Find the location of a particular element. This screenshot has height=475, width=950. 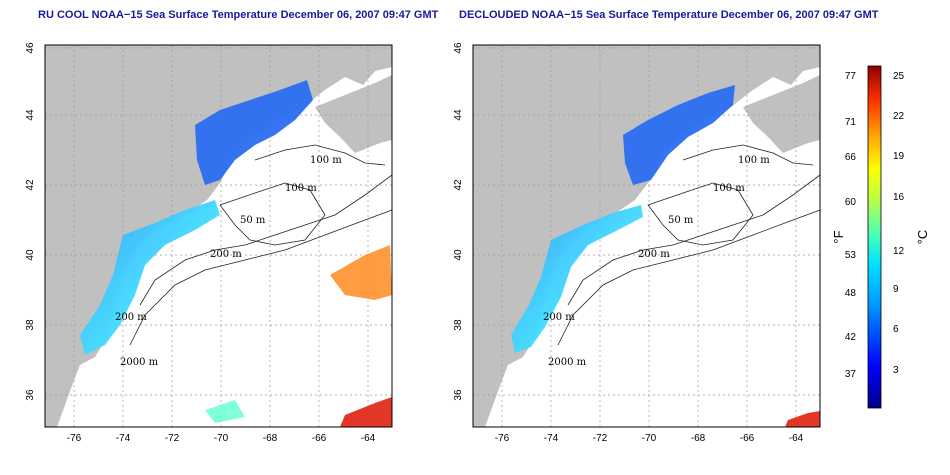

fahrenheit-tick-label: 53 is located at coordinates (851, 255).